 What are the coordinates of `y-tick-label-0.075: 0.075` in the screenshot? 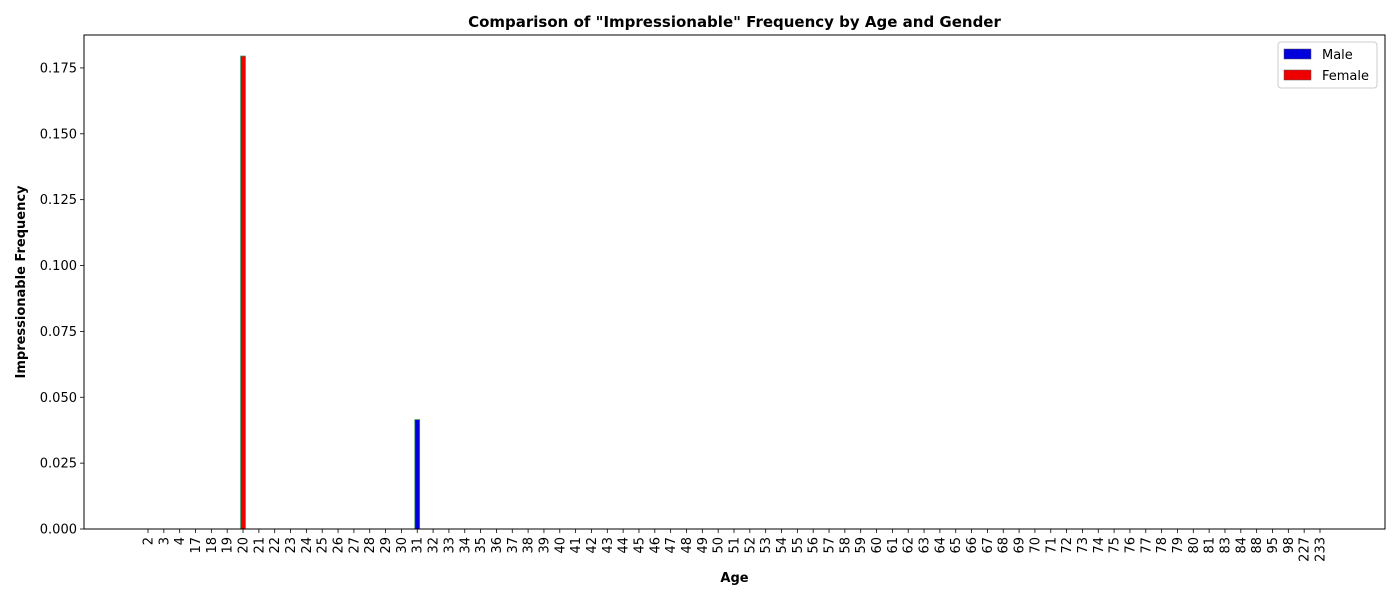 It's located at (58, 332).